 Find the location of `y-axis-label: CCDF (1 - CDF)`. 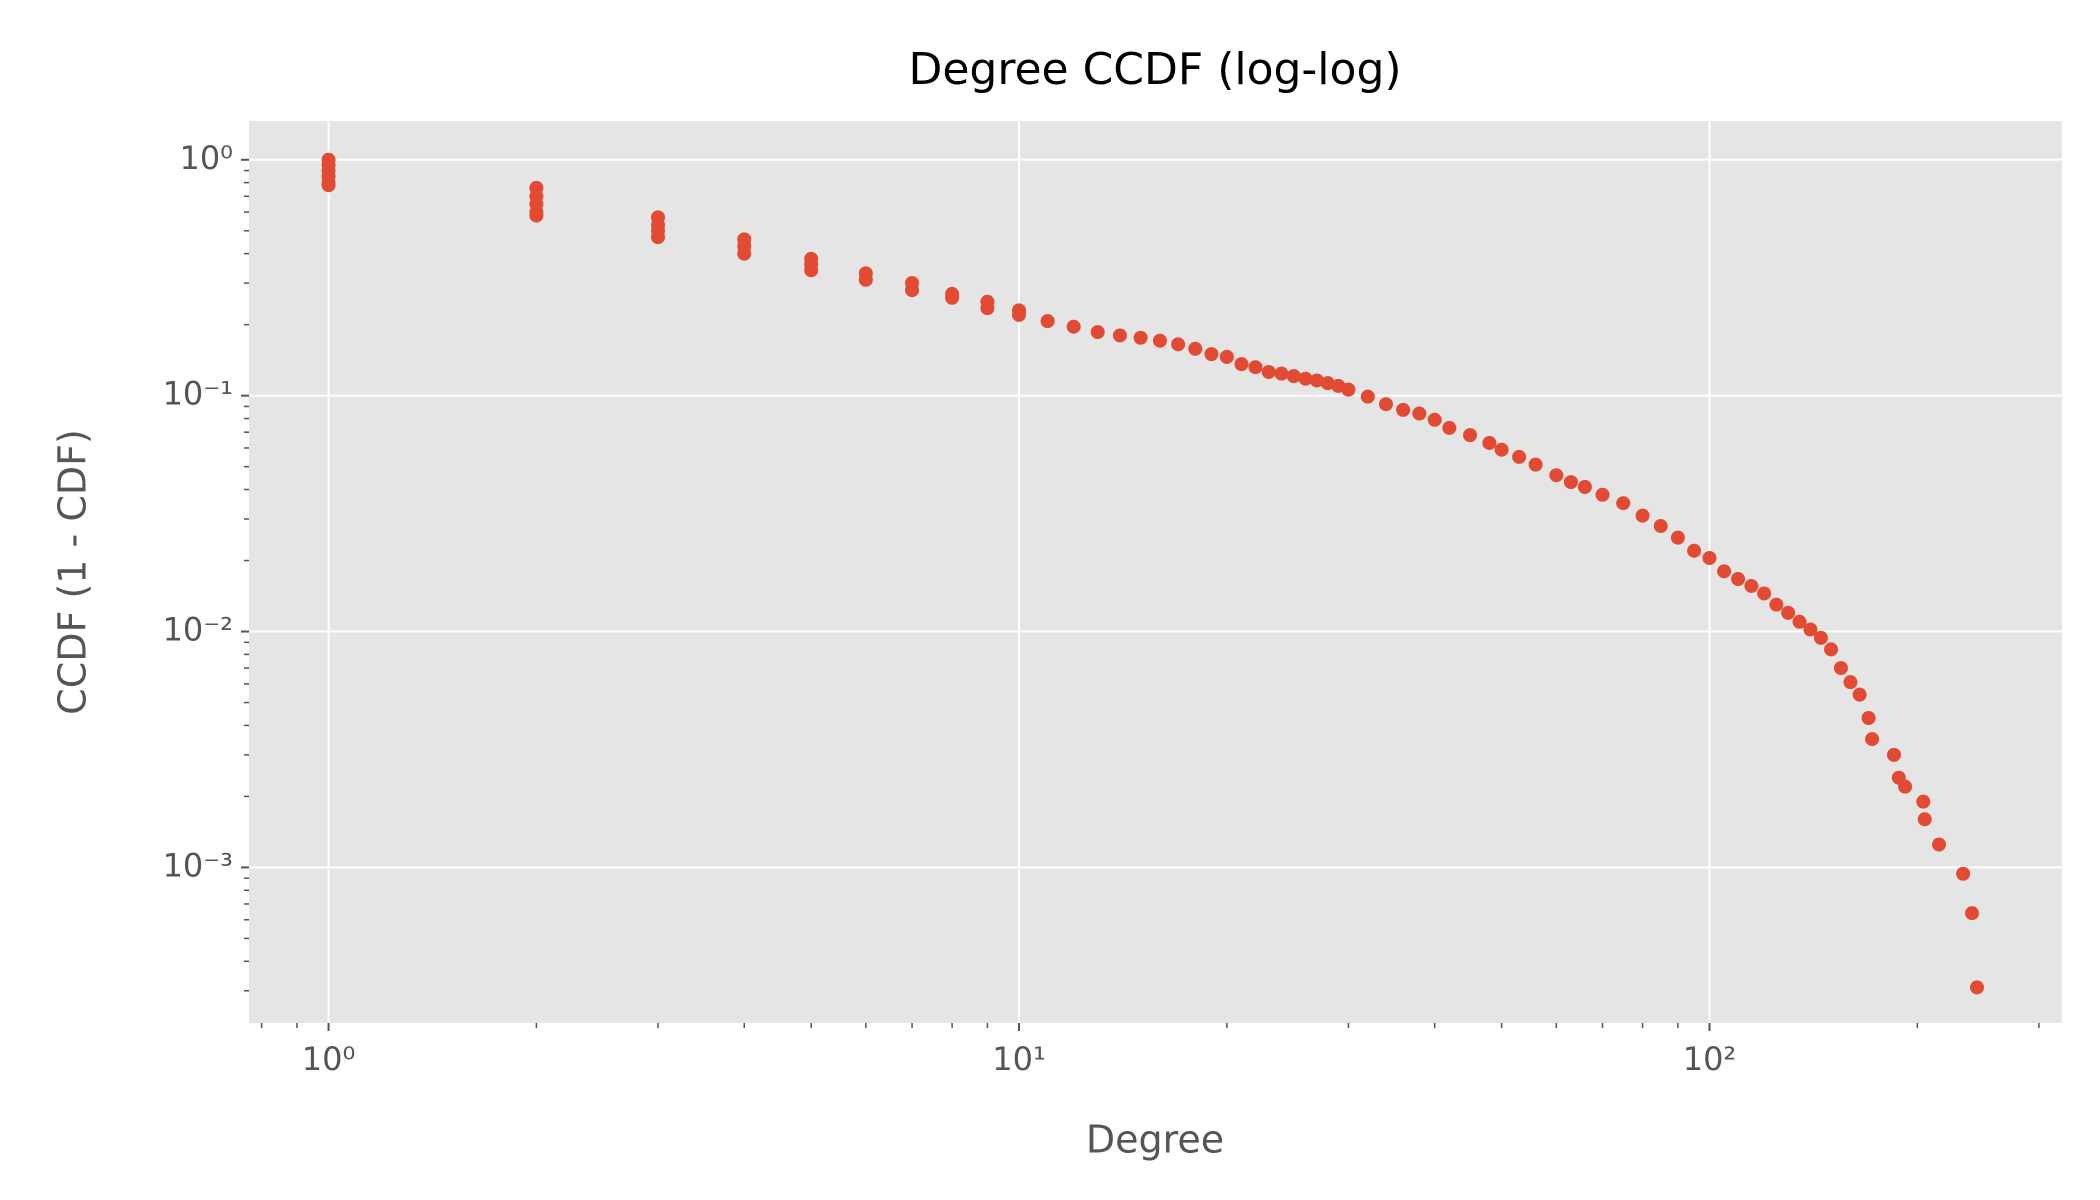

y-axis-label: CCDF (1 - CDF) is located at coordinates (73, 572).